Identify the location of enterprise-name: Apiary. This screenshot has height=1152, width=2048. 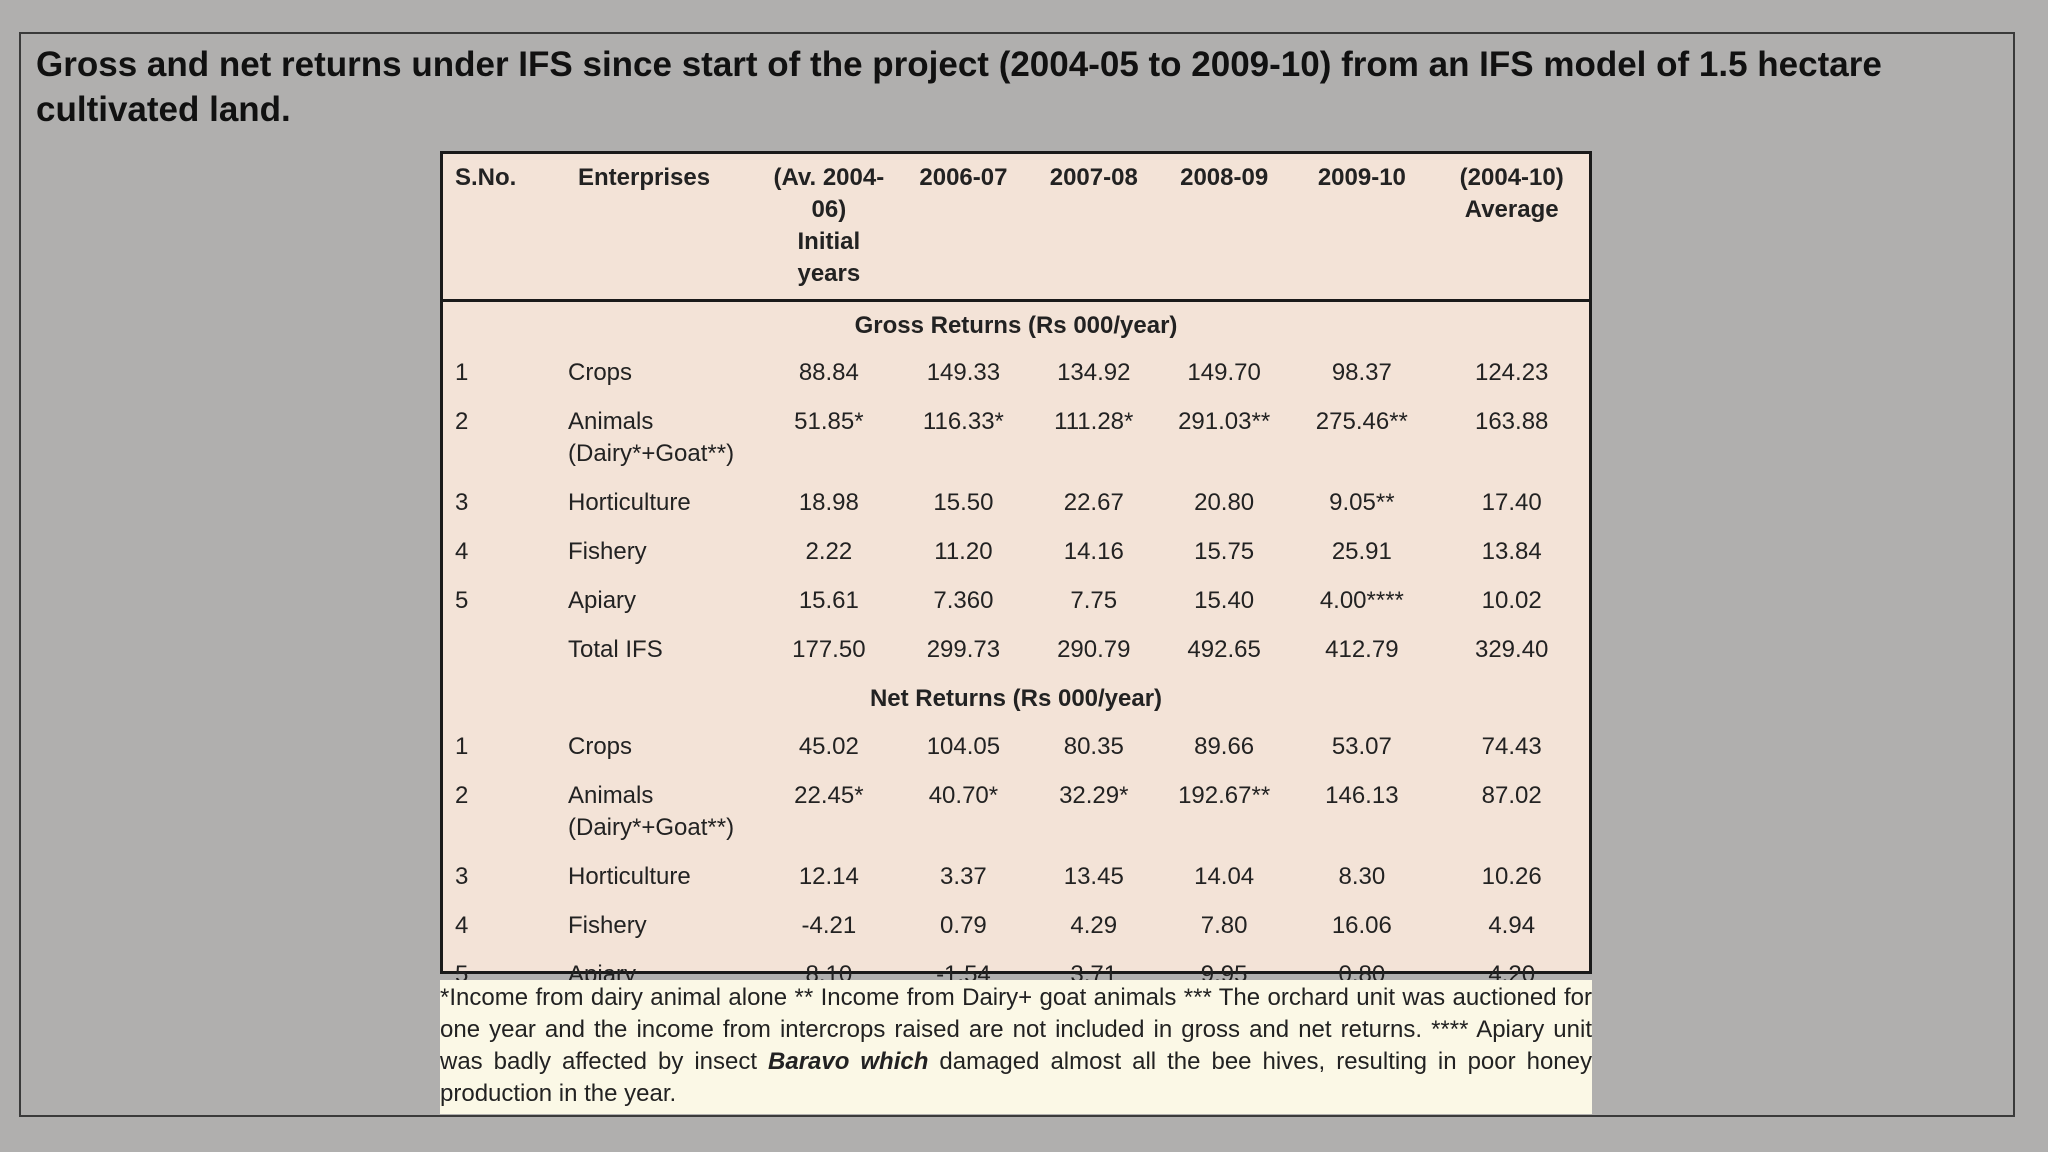
(602, 600).